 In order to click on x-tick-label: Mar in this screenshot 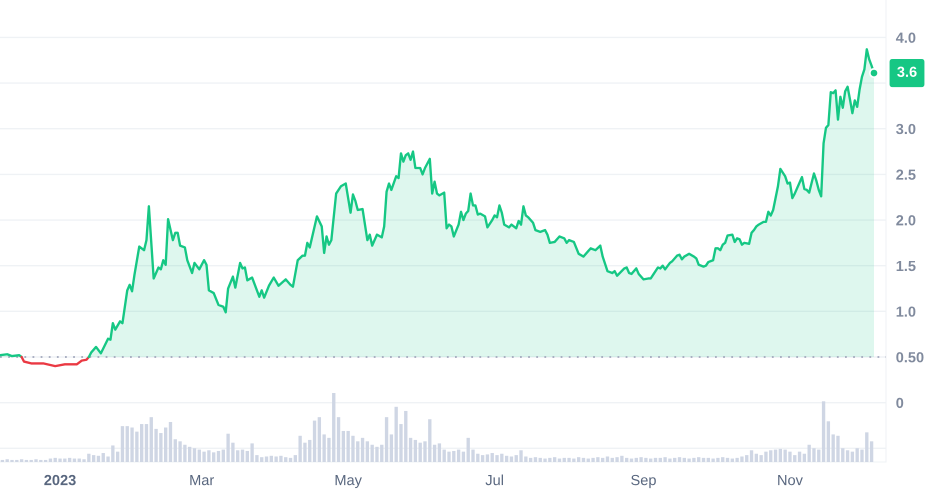, I will do `click(202, 480)`.